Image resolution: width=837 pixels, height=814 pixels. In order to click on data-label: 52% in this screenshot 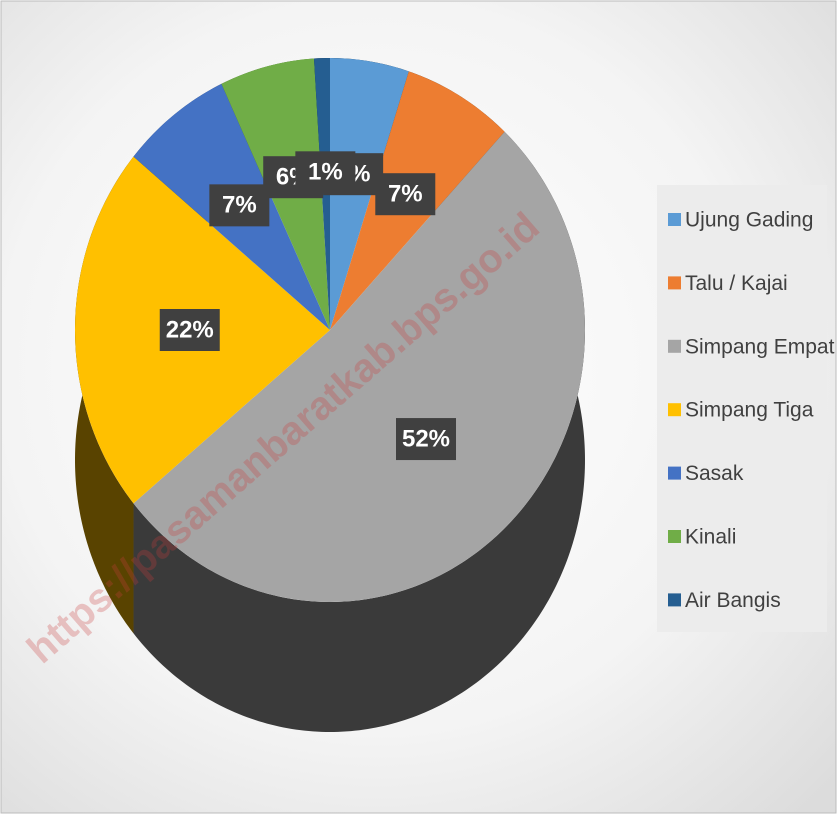, I will do `click(426, 439)`.